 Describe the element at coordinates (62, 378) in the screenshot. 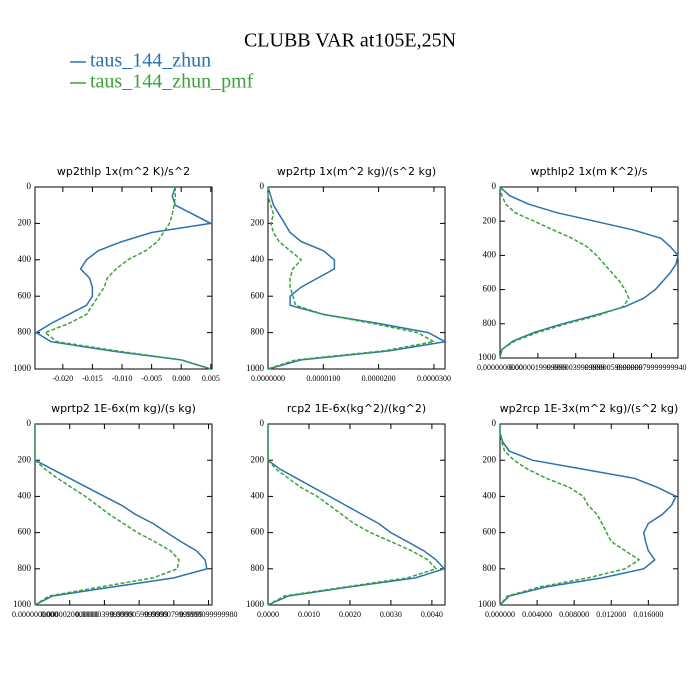

I see `x-tick-label: -0.020` at that location.